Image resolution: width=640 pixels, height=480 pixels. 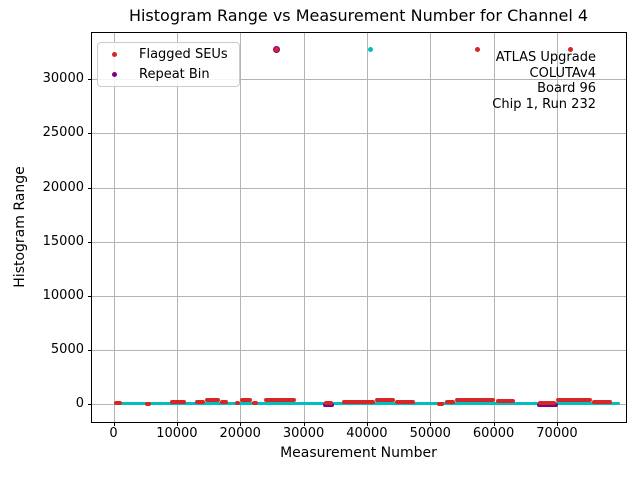 I want to click on x-tick-label: 30000, so click(x=303, y=433).